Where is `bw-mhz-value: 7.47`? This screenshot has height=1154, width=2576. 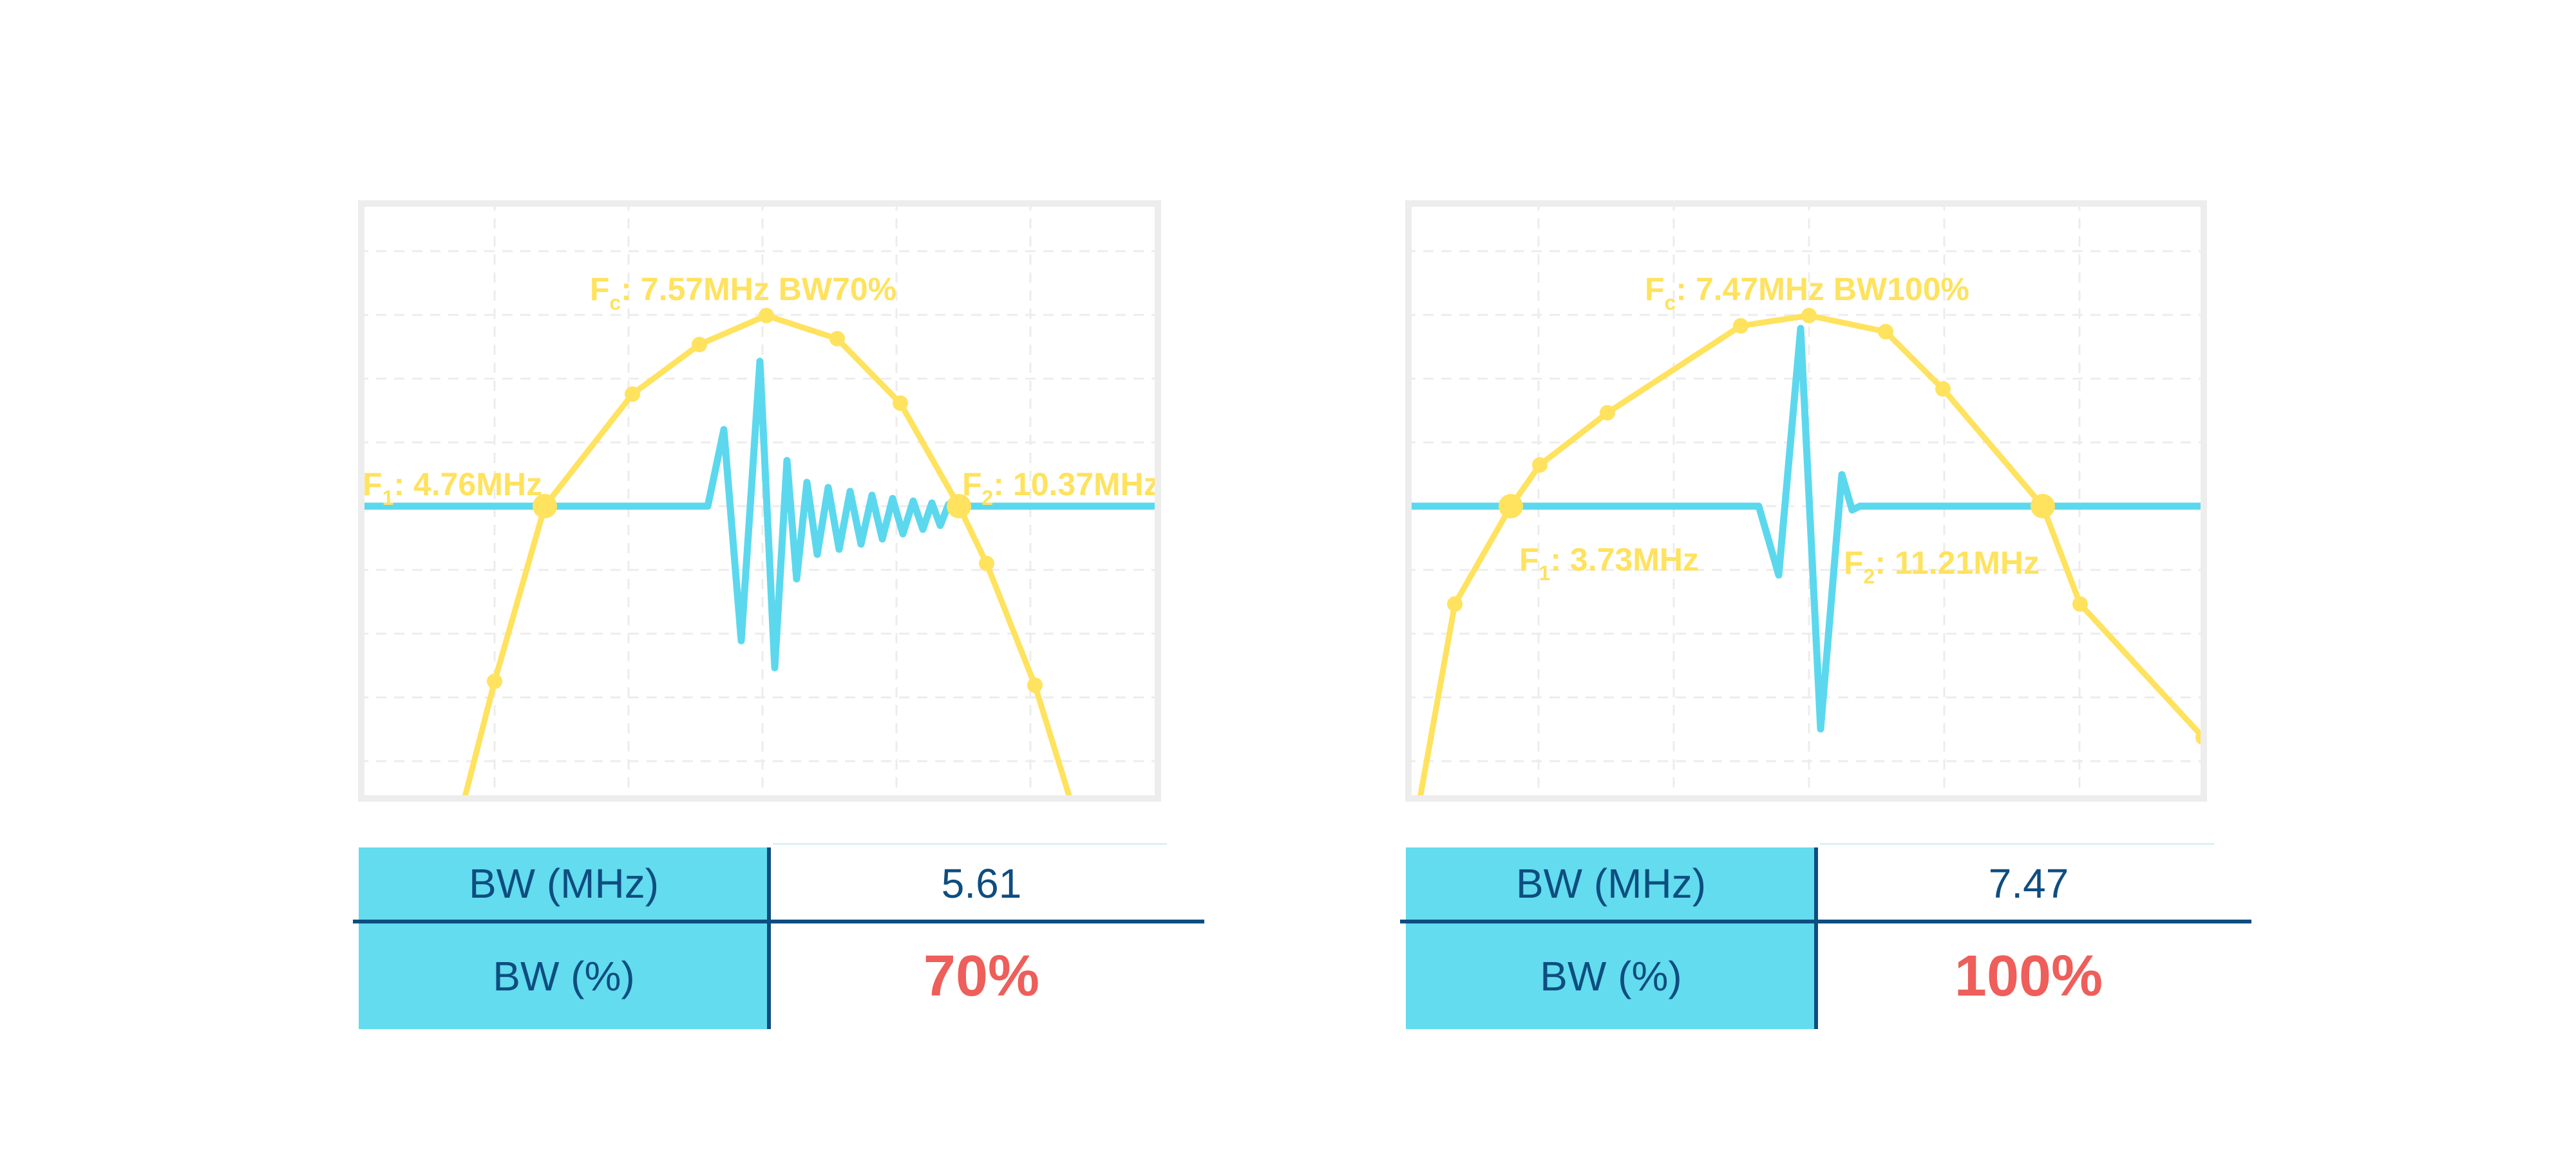 bw-mhz-value: 7.47 is located at coordinates (2028, 884).